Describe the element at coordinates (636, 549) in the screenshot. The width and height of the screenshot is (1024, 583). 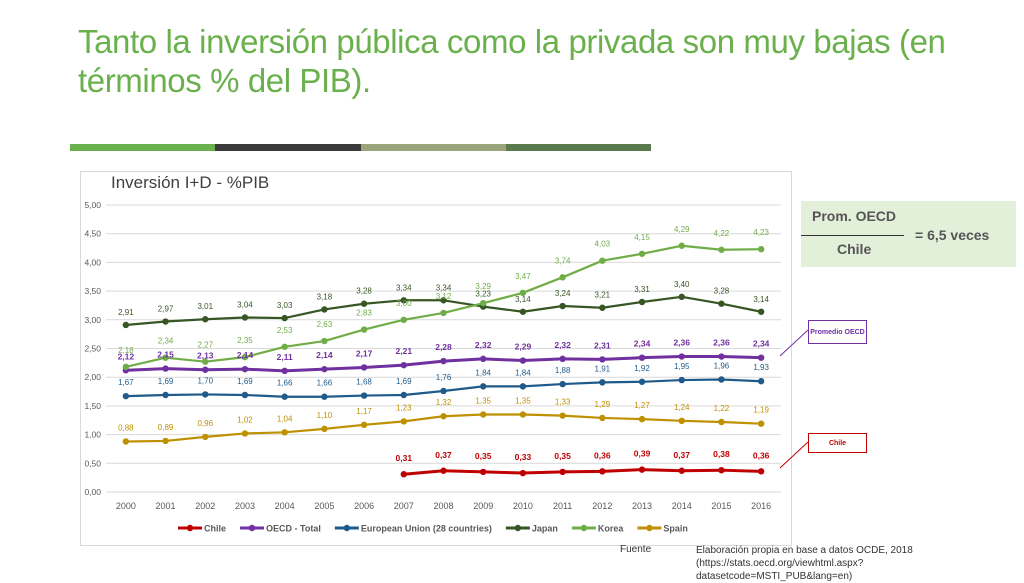
I see `source-label: Fuente` at that location.